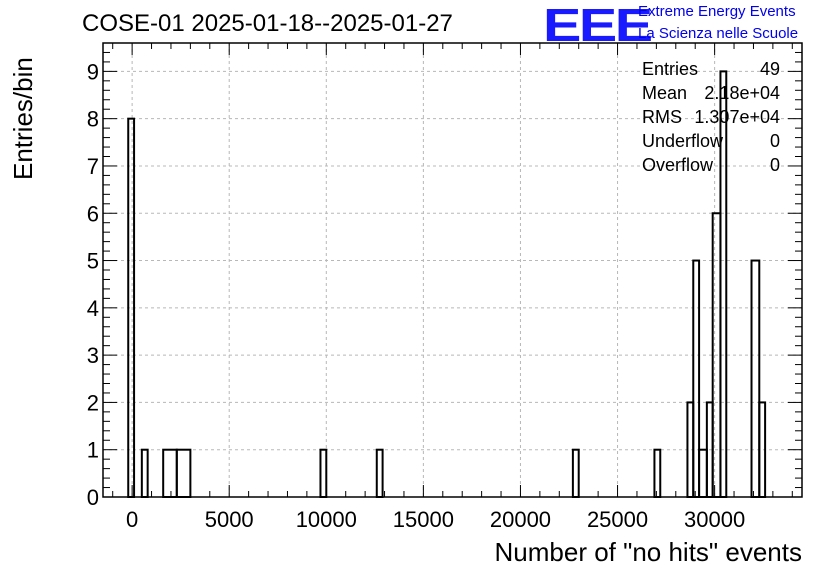 The width and height of the screenshot is (836, 572). I want to click on stat-label: Mean, so click(665, 93).